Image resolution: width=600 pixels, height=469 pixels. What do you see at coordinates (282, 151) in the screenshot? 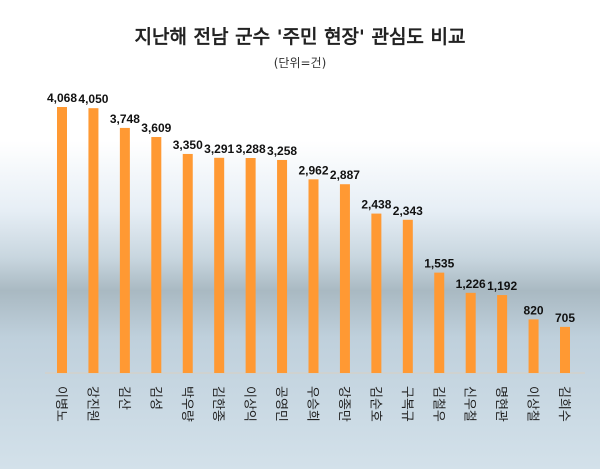
I see `data-label-7: 3,258` at bounding box center [282, 151].